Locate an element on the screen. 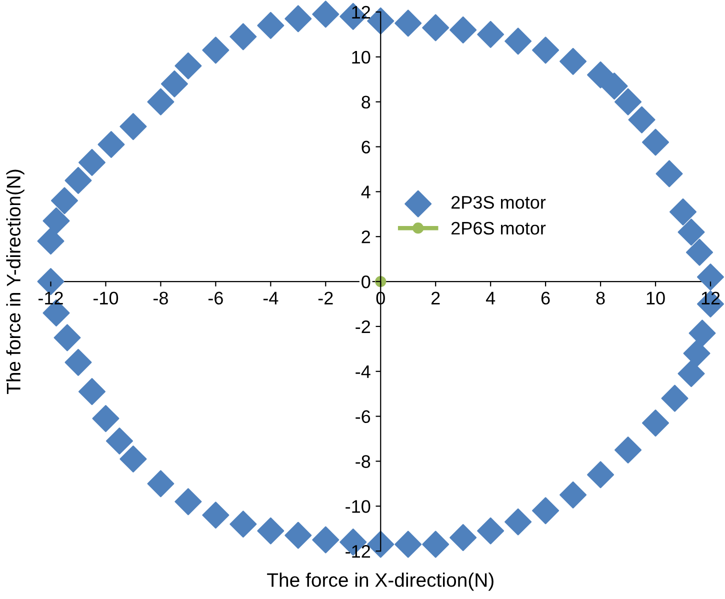  y-tick-label: -6 is located at coordinates (363, 417).